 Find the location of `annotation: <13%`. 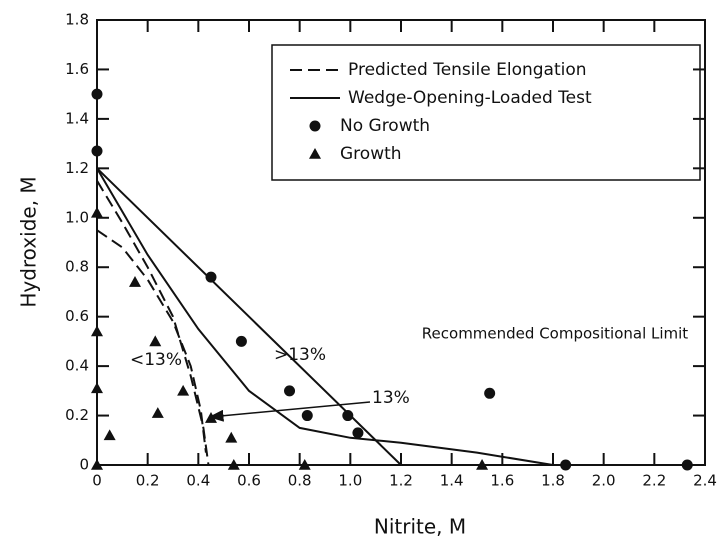

annotation: <13% is located at coordinates (156, 360).